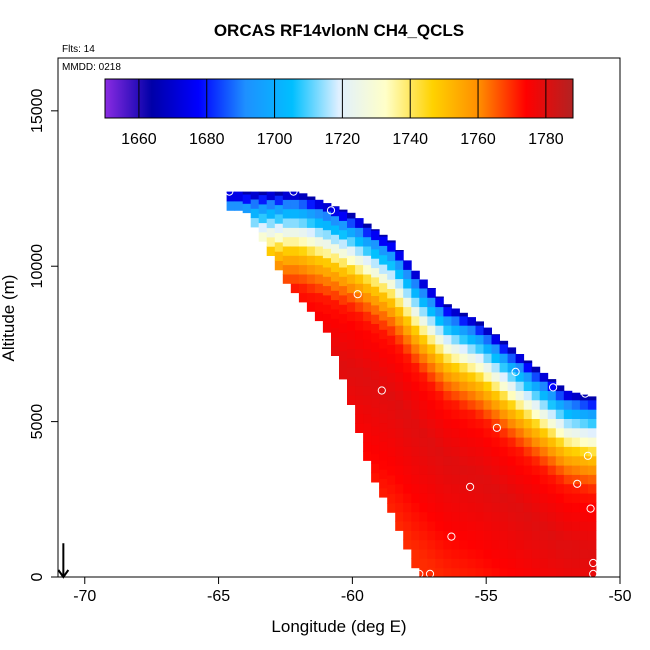  Describe the element at coordinates (515, 371) in the screenshot. I see `flight-point` at that location.